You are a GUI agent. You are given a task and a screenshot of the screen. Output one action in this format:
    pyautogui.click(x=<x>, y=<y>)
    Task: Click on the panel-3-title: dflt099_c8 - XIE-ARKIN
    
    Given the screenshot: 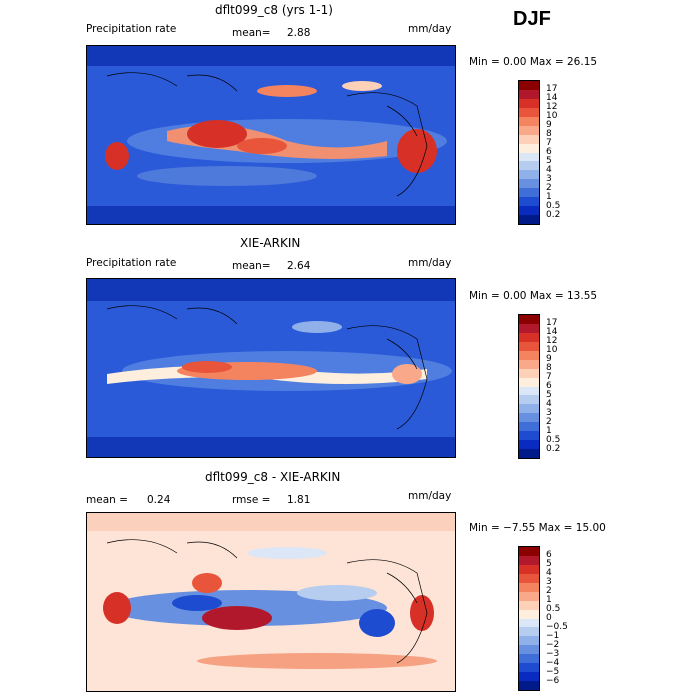 What is the action you would take?
    pyautogui.click(x=273, y=477)
    